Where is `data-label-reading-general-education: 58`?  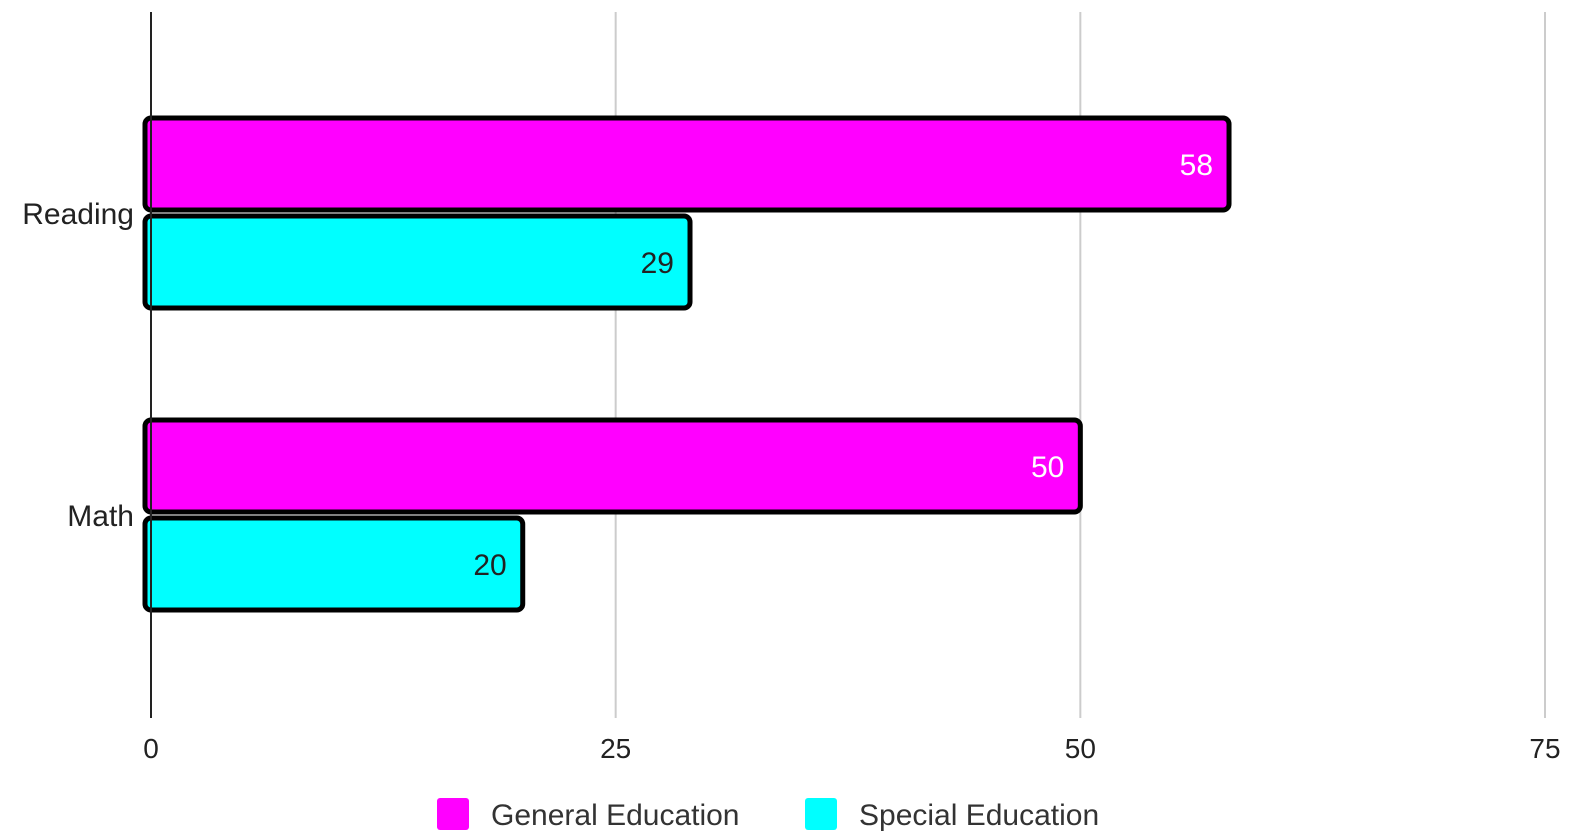
data-label-reading-general-education: 58 is located at coordinates (1196, 165).